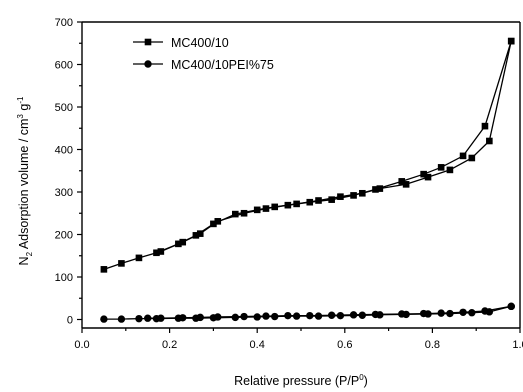  Describe the element at coordinates (24, 109) in the screenshot. I see `y-axis-title-g: g` at that location.